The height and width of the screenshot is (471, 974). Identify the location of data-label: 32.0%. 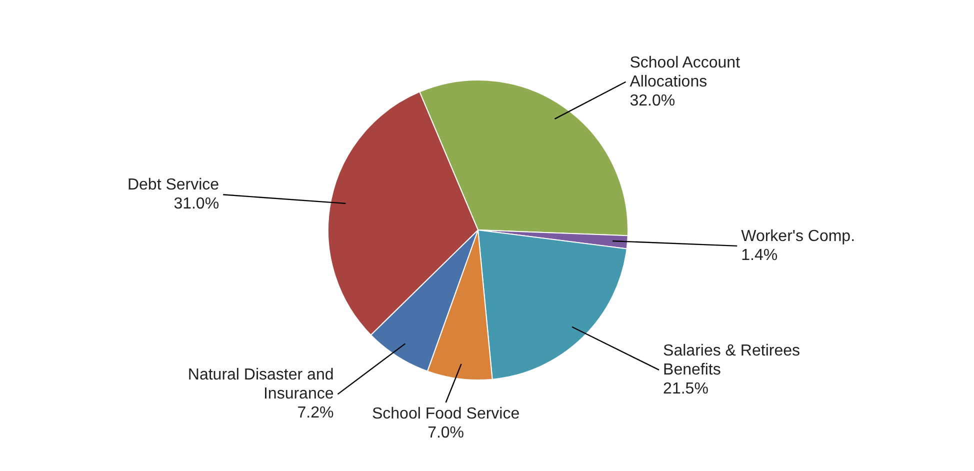
(653, 101).